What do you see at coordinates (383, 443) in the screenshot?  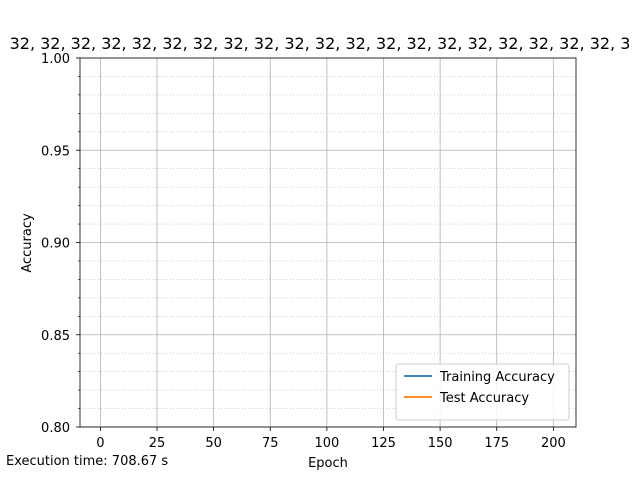 I see `x-tick-label: 125` at bounding box center [383, 443].